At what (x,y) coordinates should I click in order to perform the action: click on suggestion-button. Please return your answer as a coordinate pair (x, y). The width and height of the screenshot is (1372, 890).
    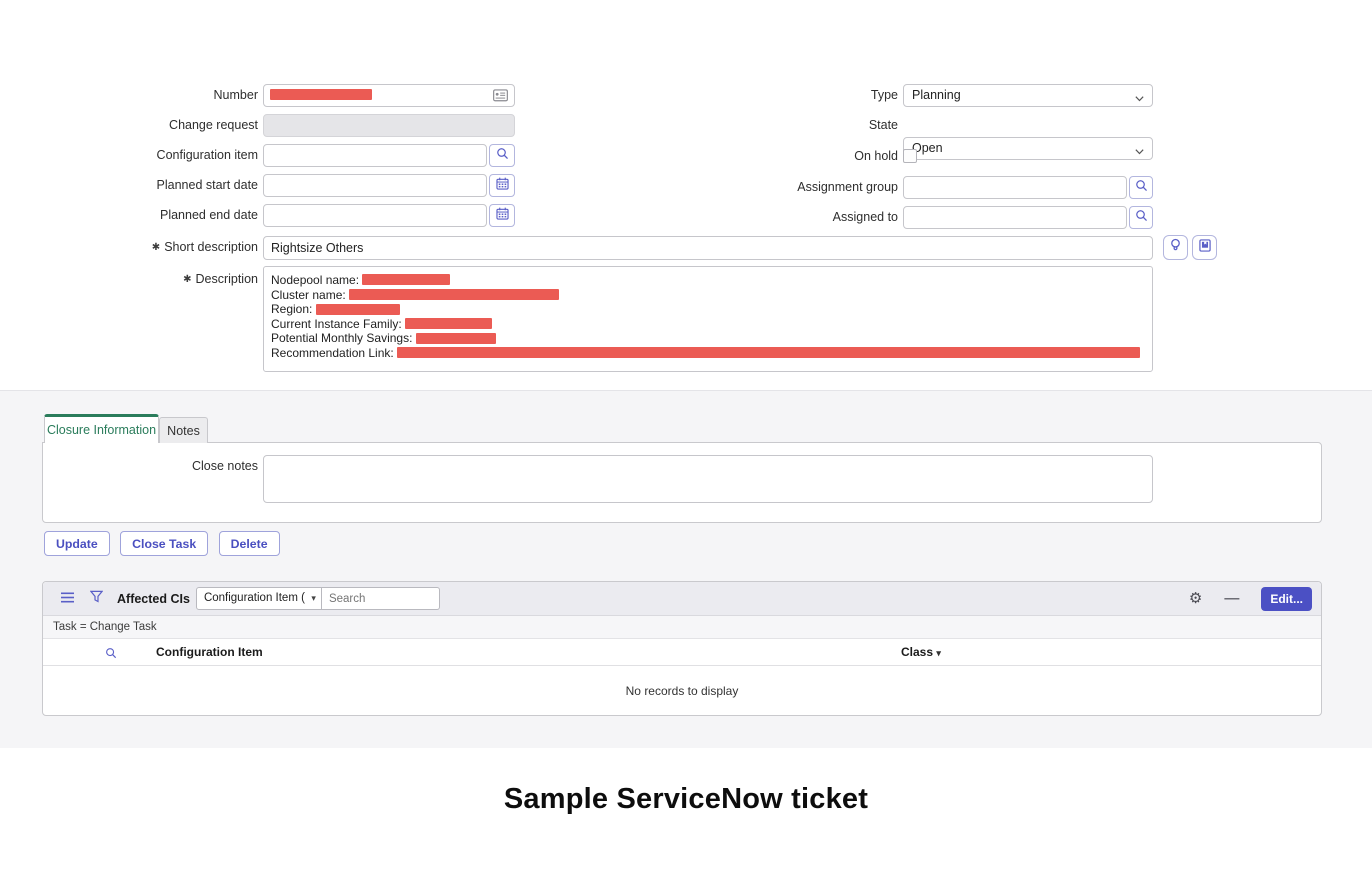
    Looking at the image, I should click on (1175, 247).